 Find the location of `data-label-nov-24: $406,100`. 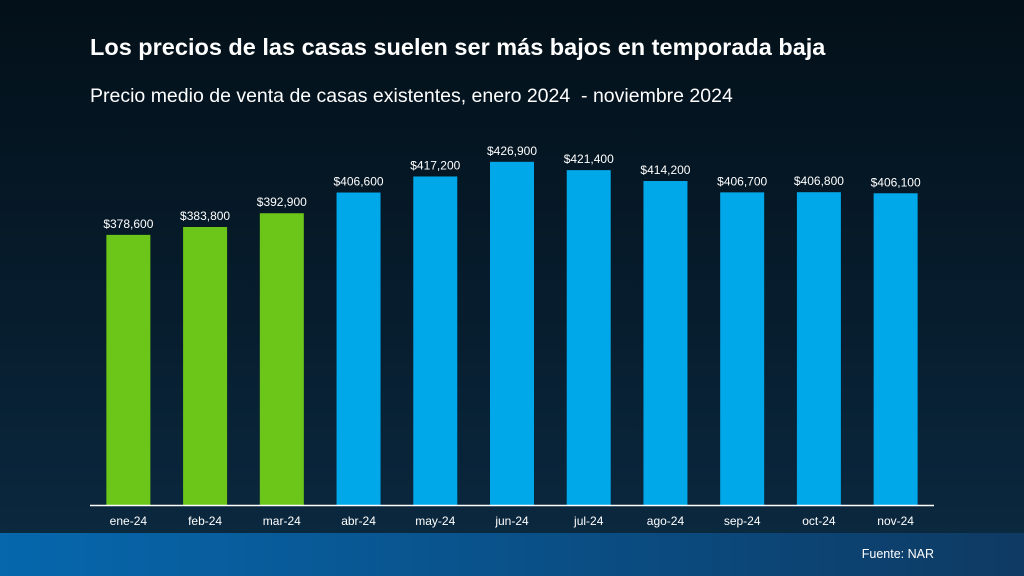

data-label-nov-24: $406,100 is located at coordinates (896, 182).